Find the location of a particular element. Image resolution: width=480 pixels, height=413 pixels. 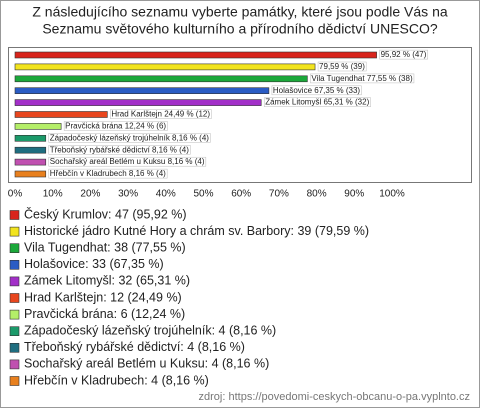

legend-label: Zámek Litomyšl: 32 (65,31 %) is located at coordinates (107, 281).